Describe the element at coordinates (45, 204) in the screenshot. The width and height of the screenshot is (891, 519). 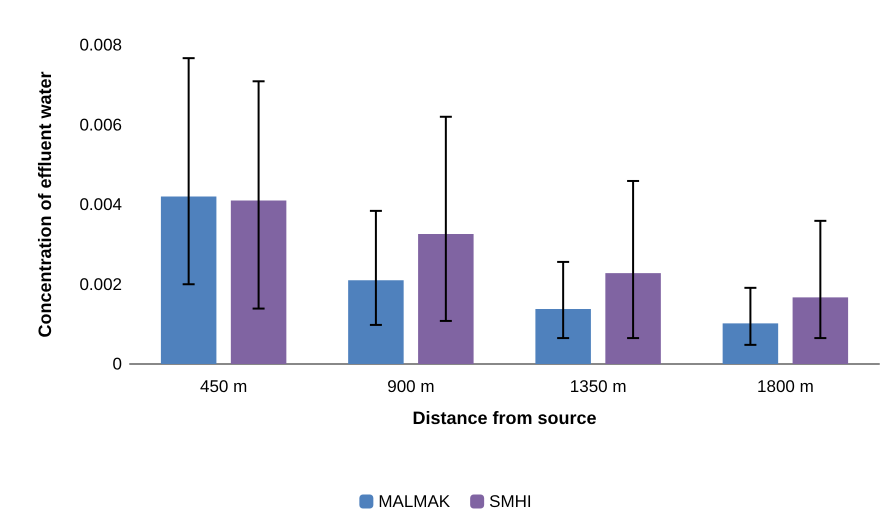
I see `y-axis-title: Concentration of effluent water` at that location.